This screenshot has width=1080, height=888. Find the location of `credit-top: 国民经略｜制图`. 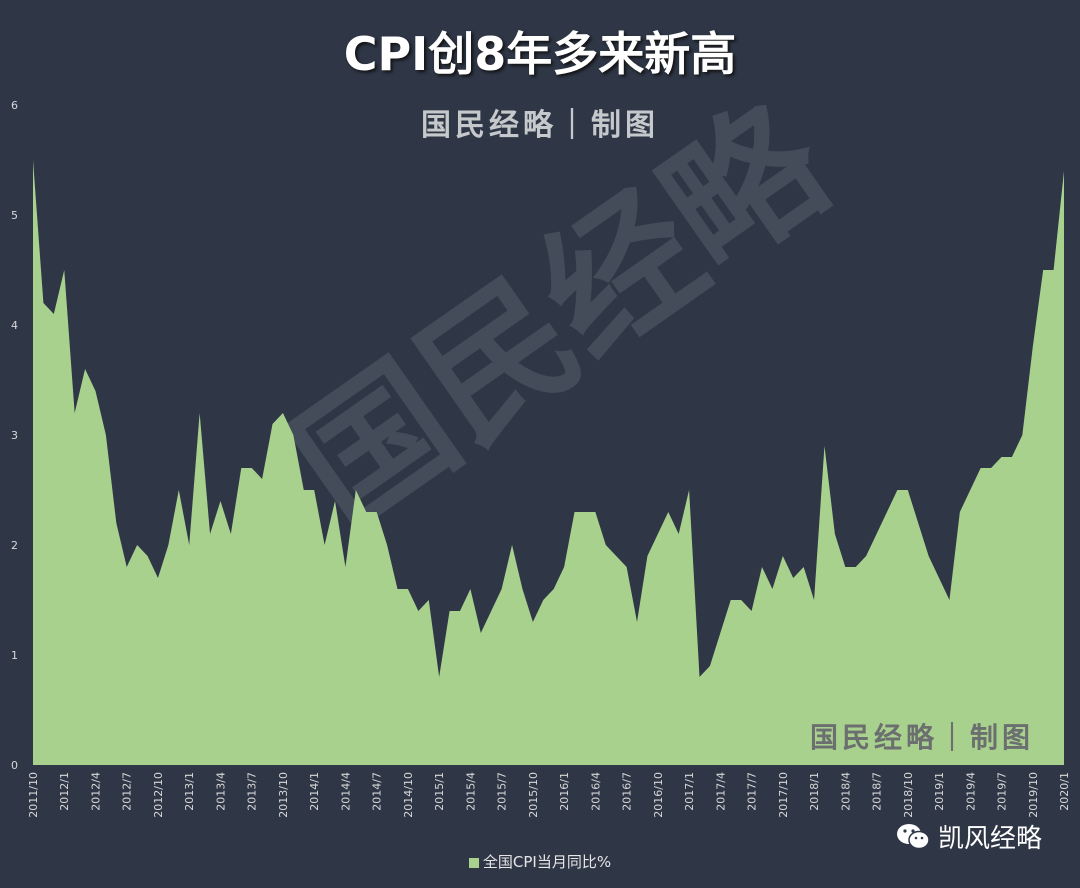

credit-top: 国民经略｜制图 is located at coordinates (540, 125).